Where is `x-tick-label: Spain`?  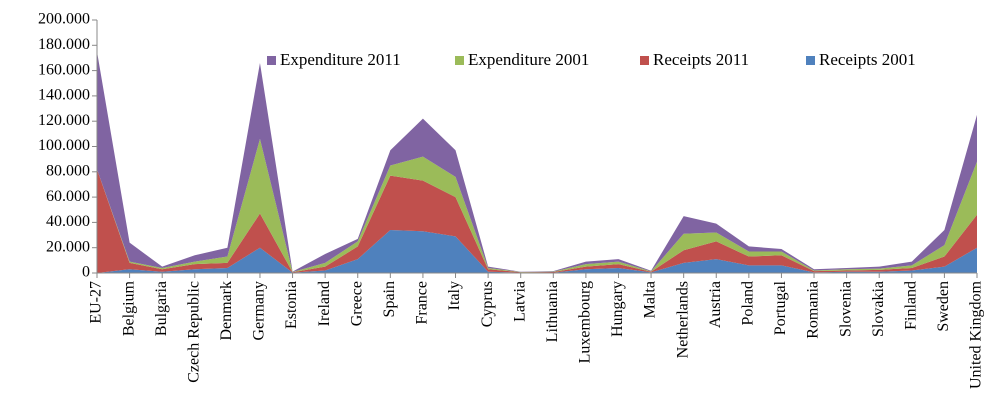 x-tick-label: Spain is located at coordinates (389, 299).